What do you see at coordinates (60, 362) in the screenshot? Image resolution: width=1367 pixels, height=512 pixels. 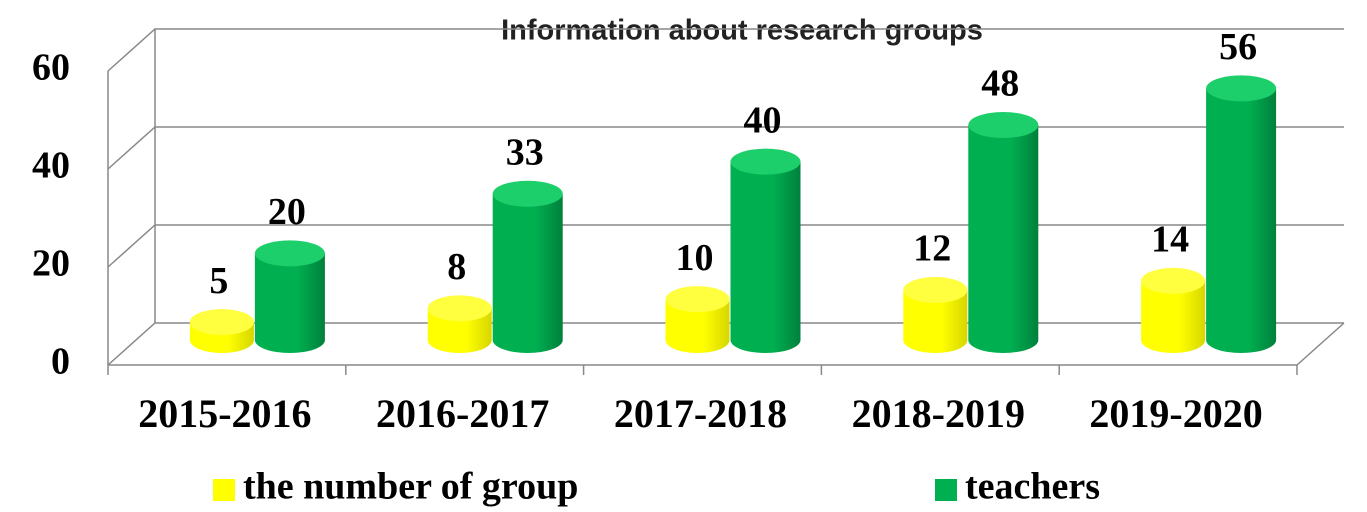 I see `y-tick-label: 0` at bounding box center [60, 362].